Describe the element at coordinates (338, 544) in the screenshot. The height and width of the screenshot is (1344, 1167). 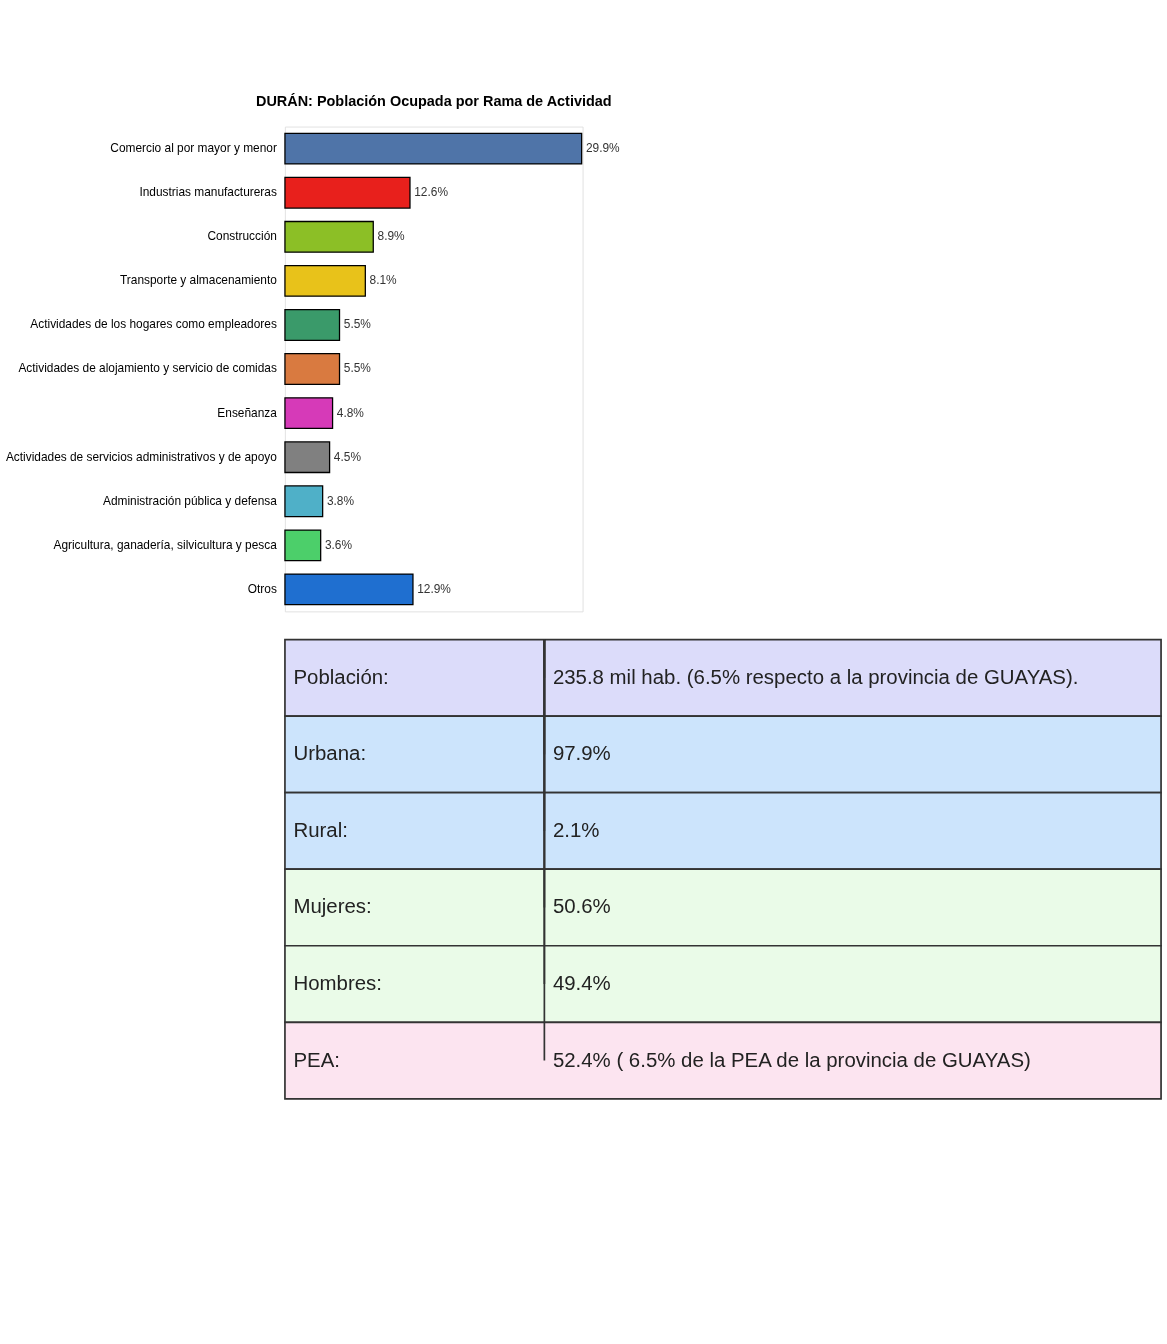
I see `data-label: 3.6%` at that location.